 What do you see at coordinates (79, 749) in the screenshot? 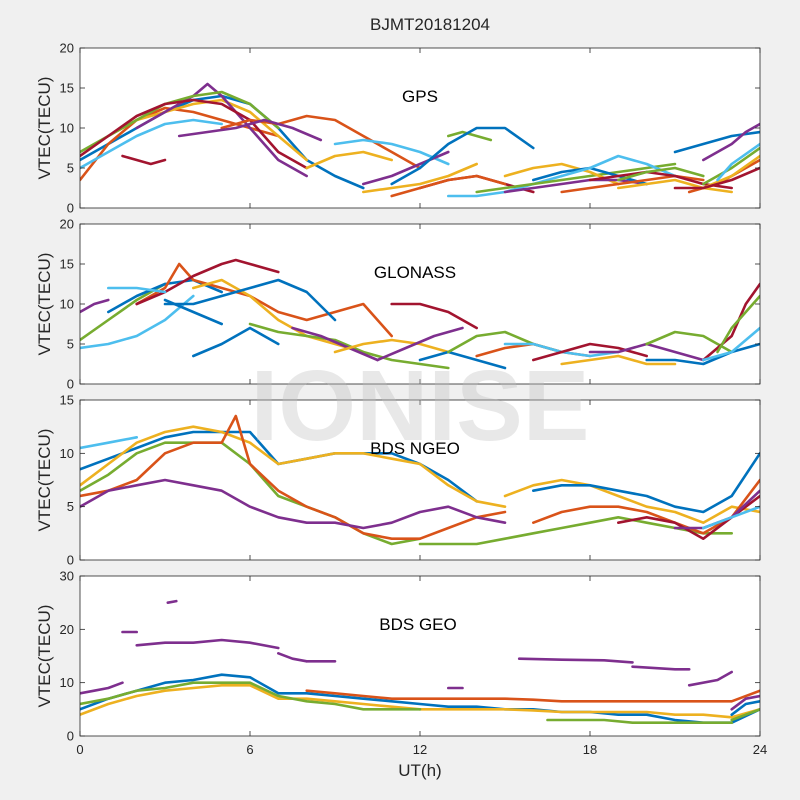
I see `x-tick-label: 0` at bounding box center [79, 749].